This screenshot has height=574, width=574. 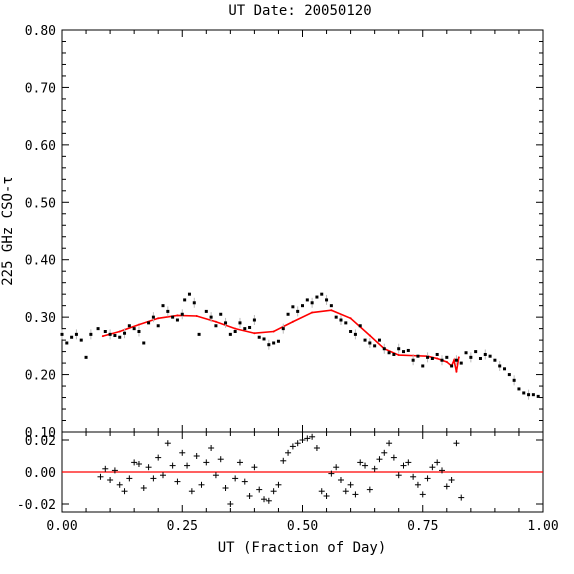 I want to click on y-axis-label: 225 GHz CSO-τ, so click(x=8, y=231).